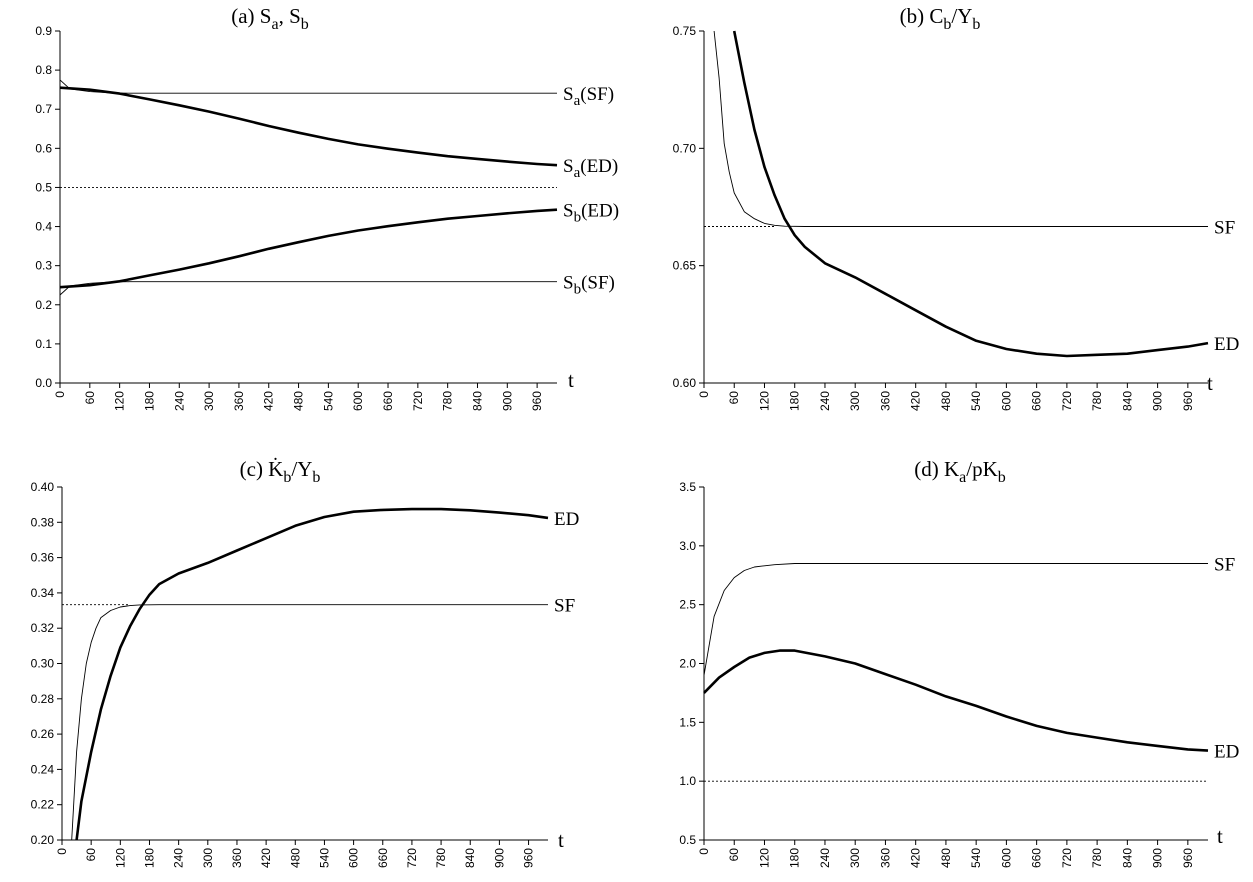 This screenshot has width=1253, height=882. Describe the element at coordinates (687, 487) in the screenshot. I see `y-tick-label: 3.5` at that location.